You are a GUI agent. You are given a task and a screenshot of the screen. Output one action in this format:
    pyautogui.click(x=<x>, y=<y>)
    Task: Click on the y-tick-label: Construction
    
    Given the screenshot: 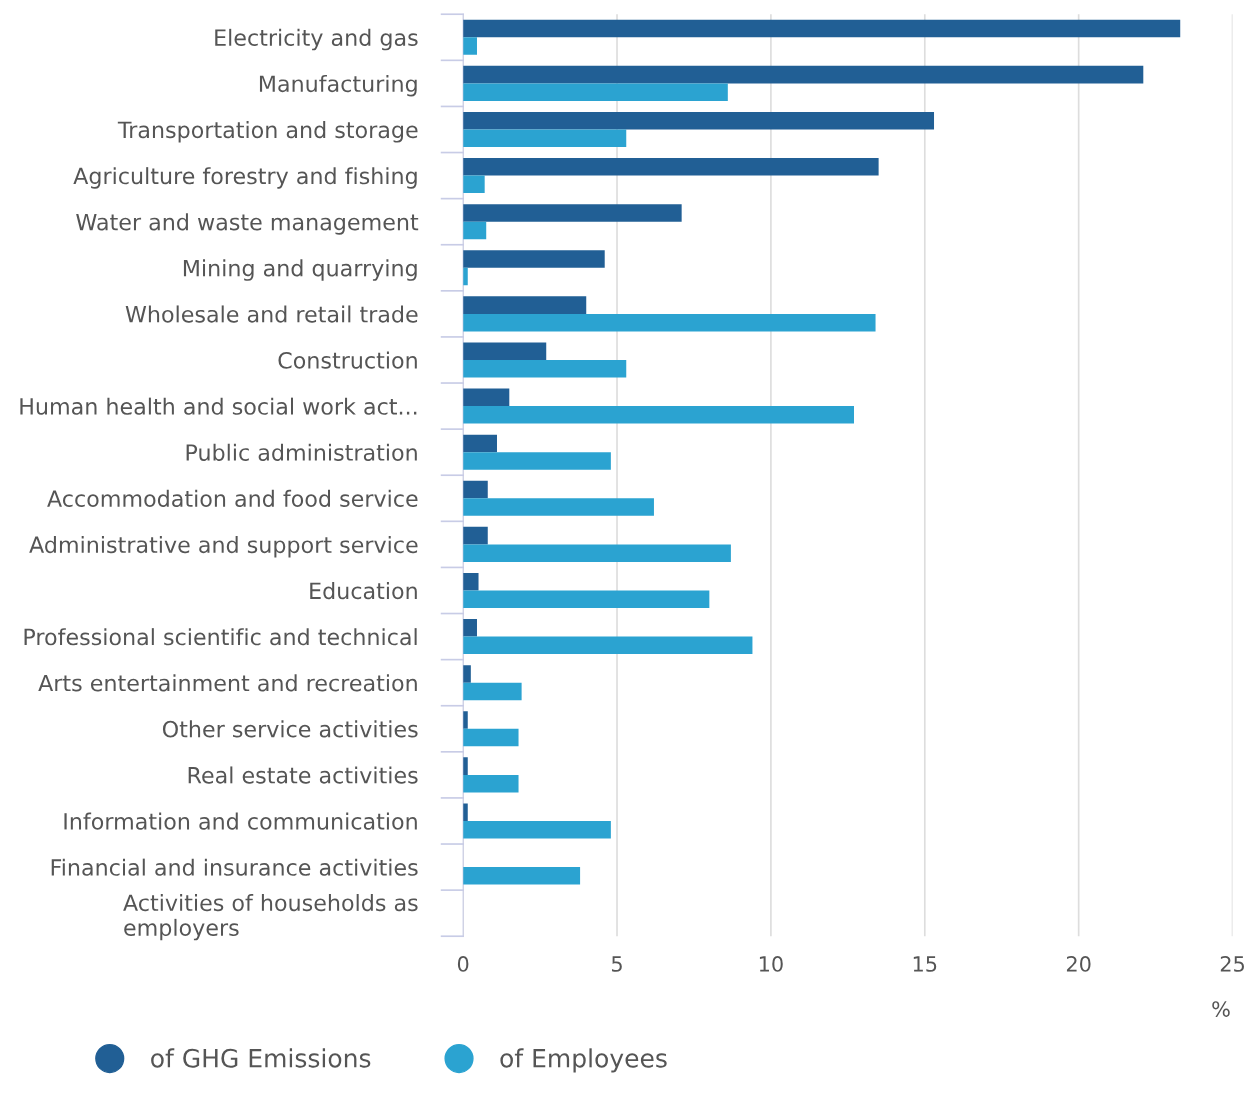 What is the action you would take?
    pyautogui.click(x=347, y=360)
    